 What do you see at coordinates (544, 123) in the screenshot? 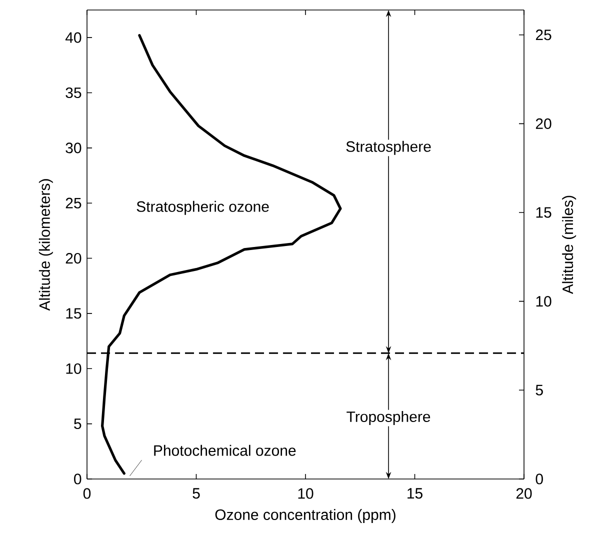
I see `y2-tick-label: 20` at bounding box center [544, 123].